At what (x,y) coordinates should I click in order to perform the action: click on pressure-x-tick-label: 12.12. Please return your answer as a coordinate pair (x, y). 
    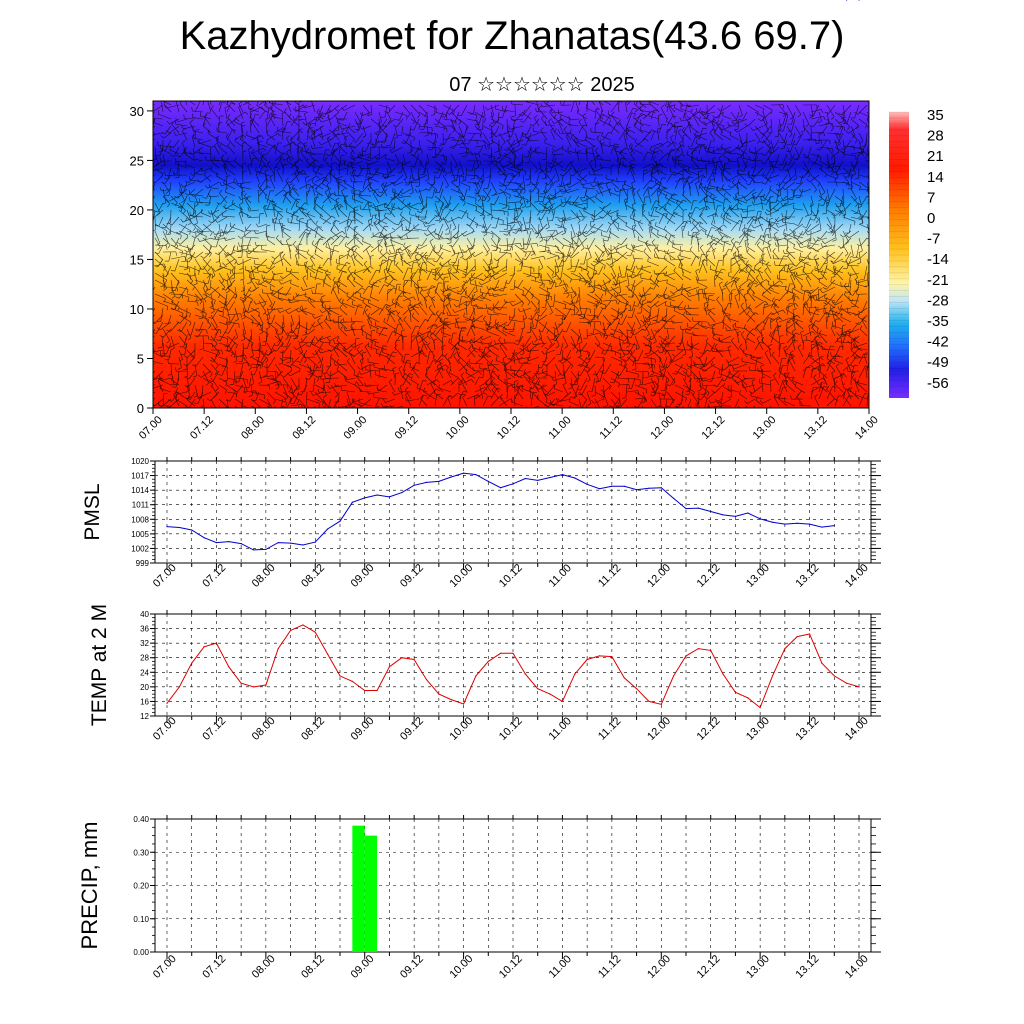
    Looking at the image, I should click on (709, 576).